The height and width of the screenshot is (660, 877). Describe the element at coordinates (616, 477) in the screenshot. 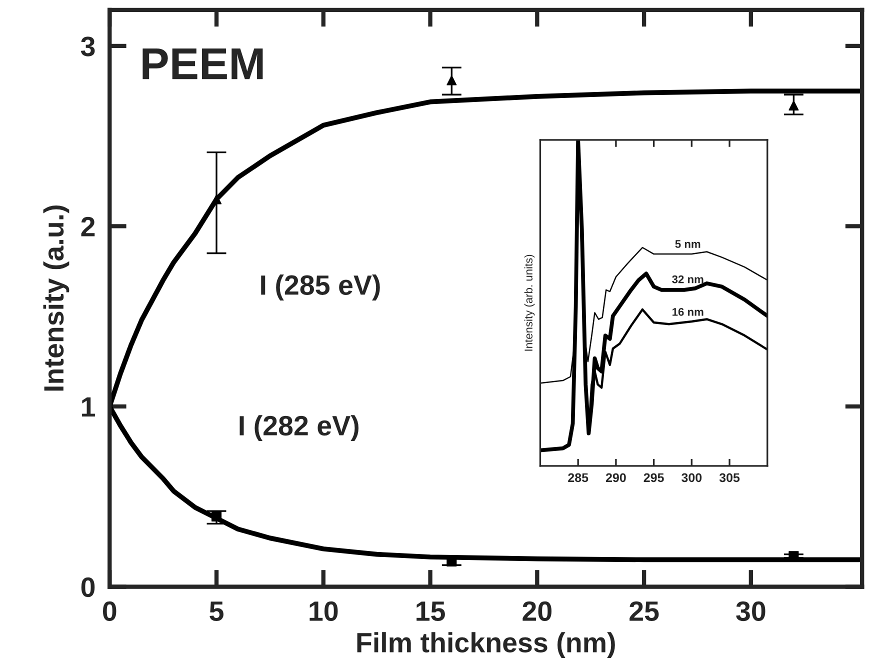

I see `x-tick-label: 290` at that location.